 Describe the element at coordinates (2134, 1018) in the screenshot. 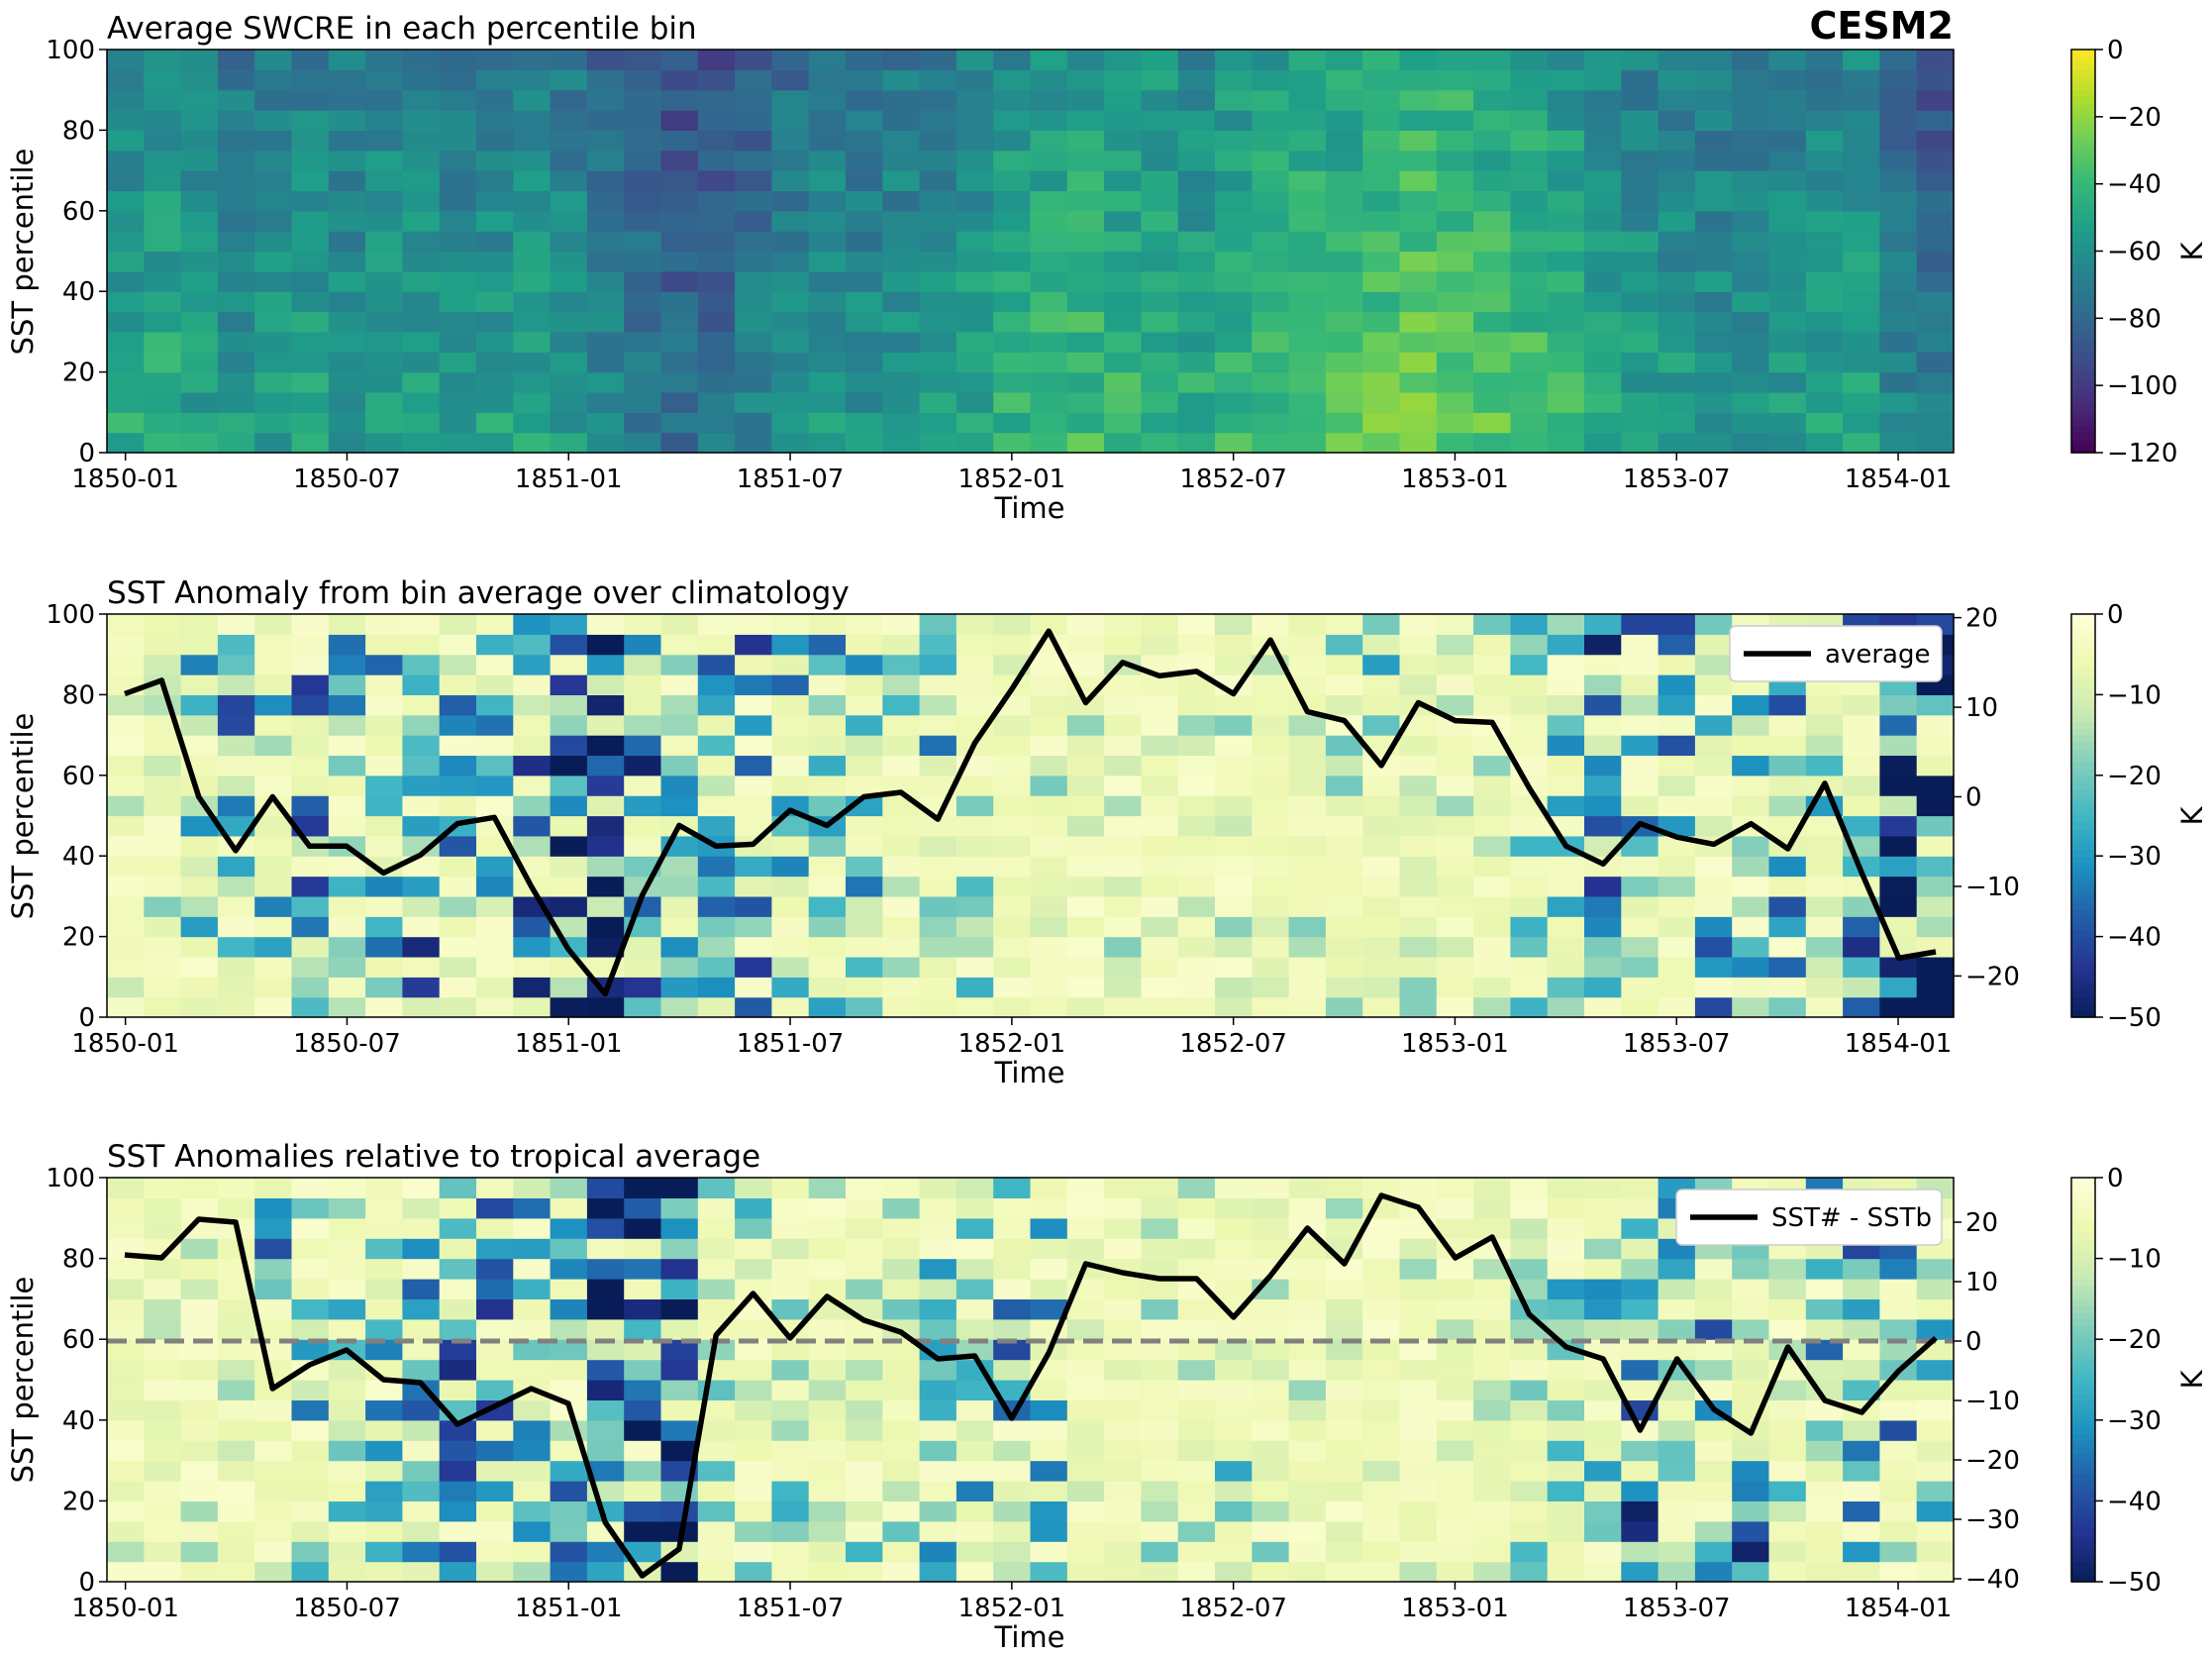

I see `colorbar-tick-label: −50` at that location.